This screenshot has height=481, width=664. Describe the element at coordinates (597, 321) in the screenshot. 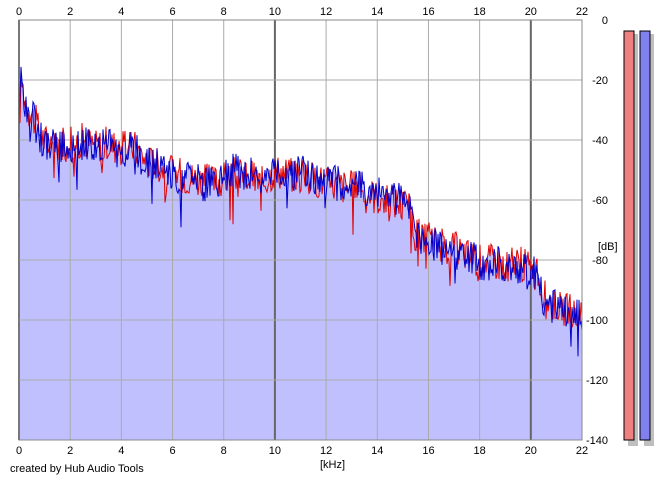

I see `y-tick-5: -100` at that location.